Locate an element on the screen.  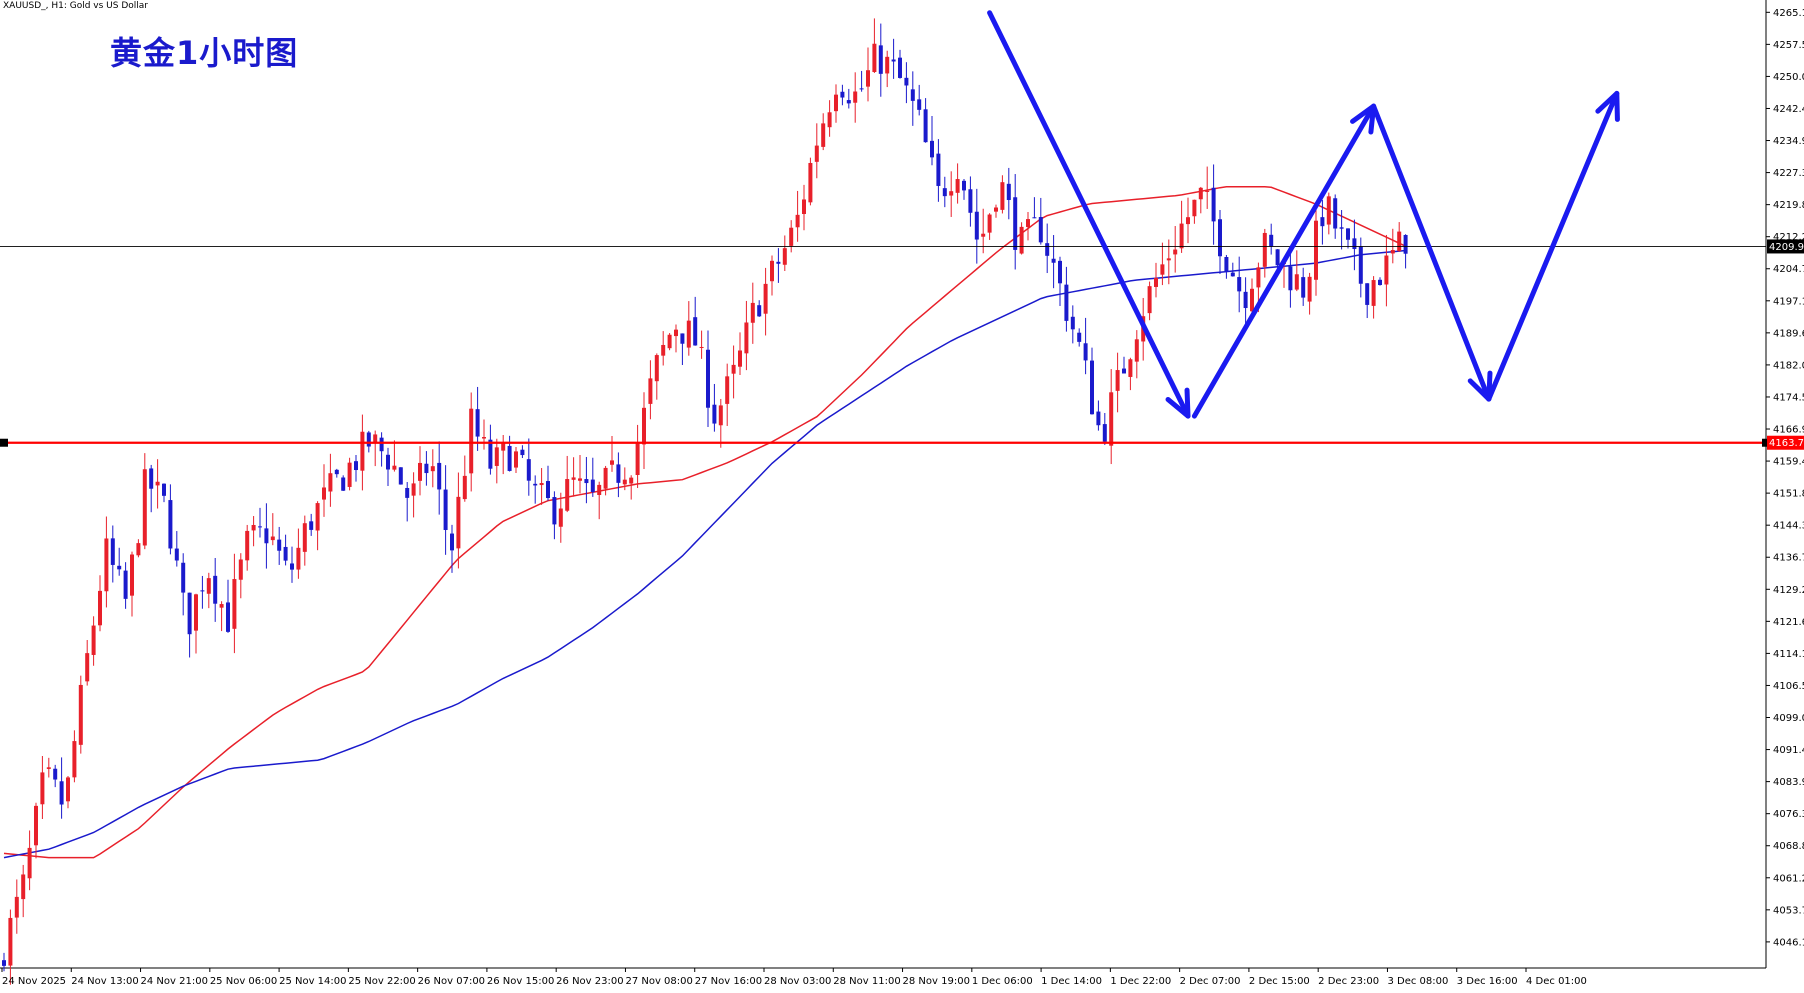
price-tick-label: 4265.10 is located at coordinates (1788, 13).